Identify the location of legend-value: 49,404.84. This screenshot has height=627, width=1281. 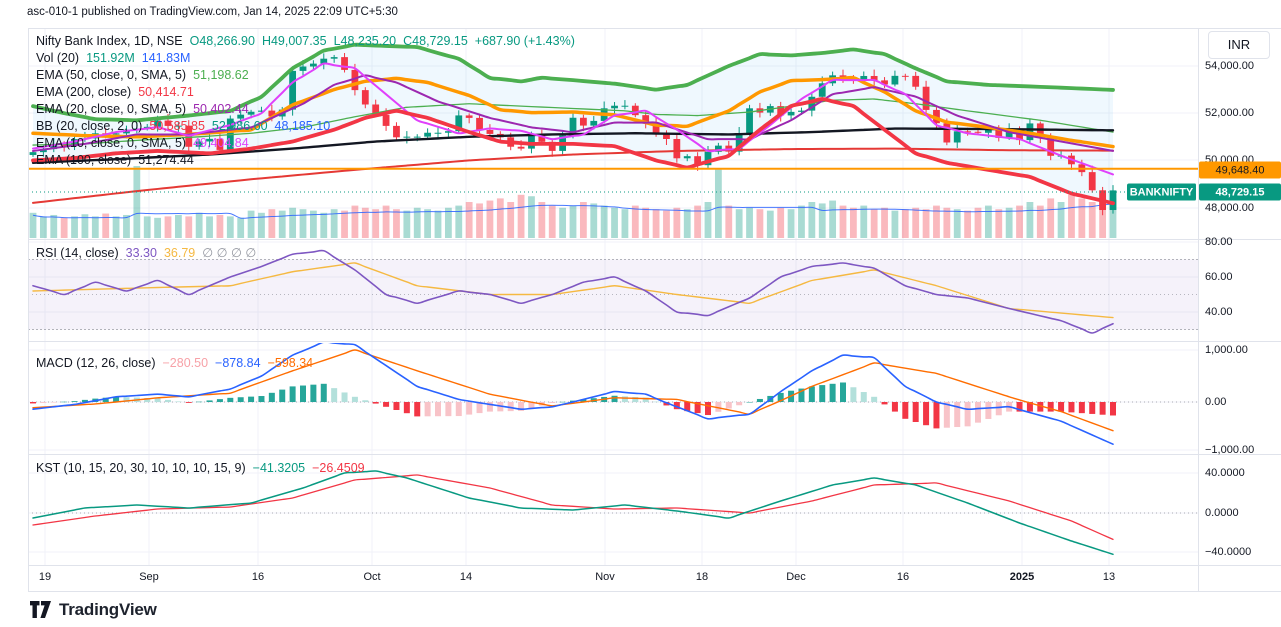
(221, 143).